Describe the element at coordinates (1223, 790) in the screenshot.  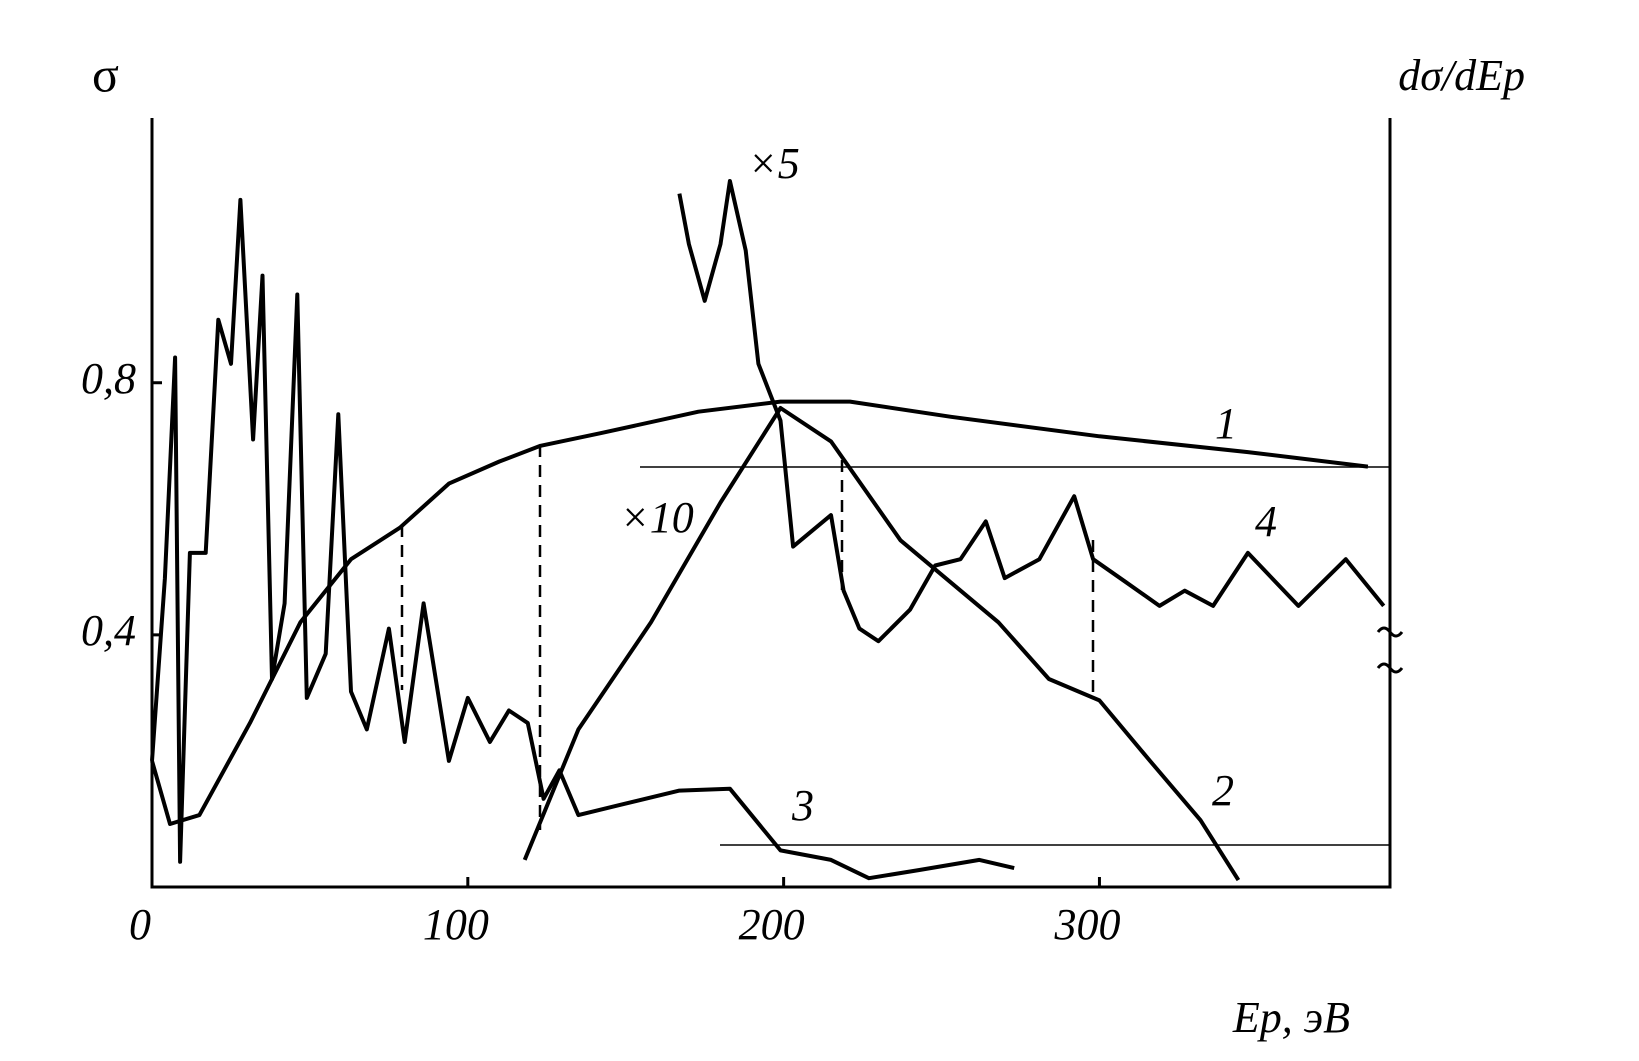
I see `curve-label: 2` at that location.